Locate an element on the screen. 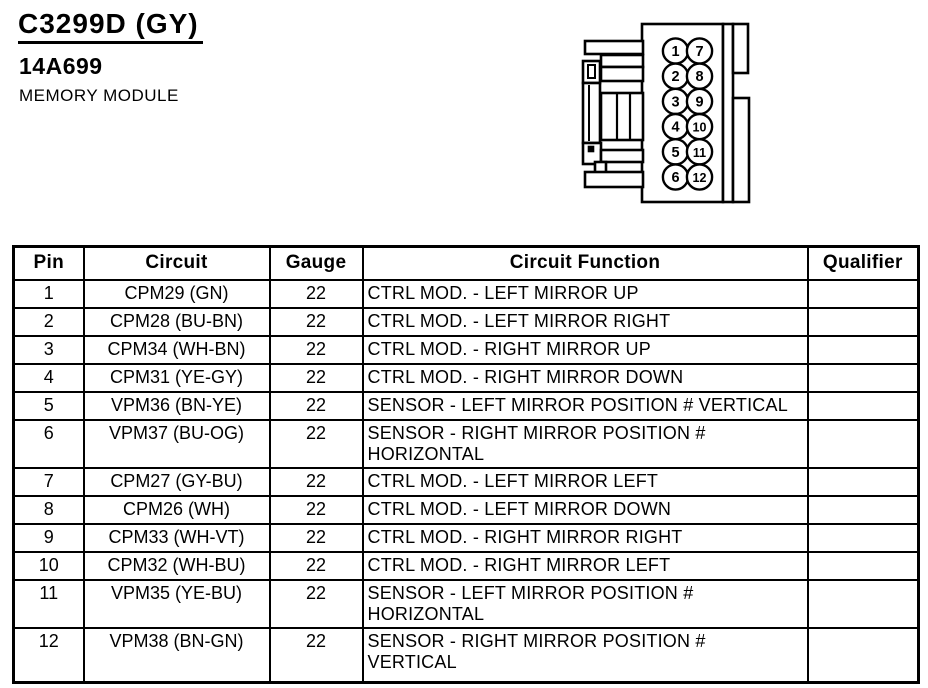 The height and width of the screenshot is (688, 928). circuit-cell: CPM31 (YE-GY) is located at coordinates (176, 377).